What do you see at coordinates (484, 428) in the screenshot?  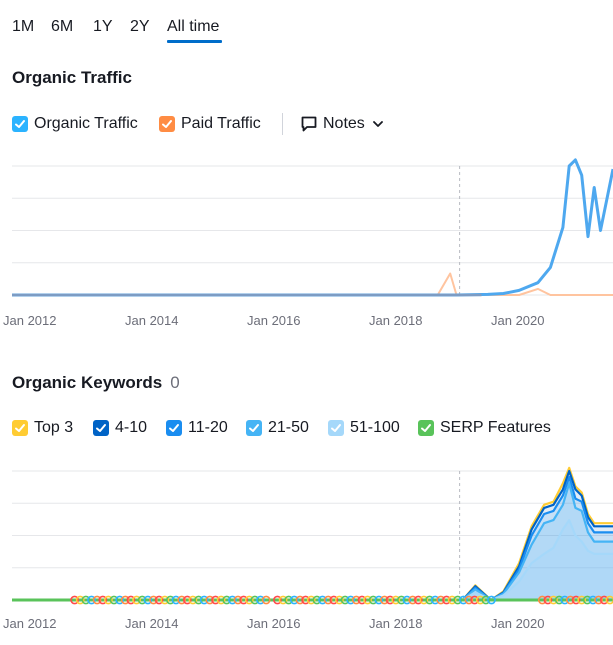 I see `legend-serp-features: SERP Features` at bounding box center [484, 428].